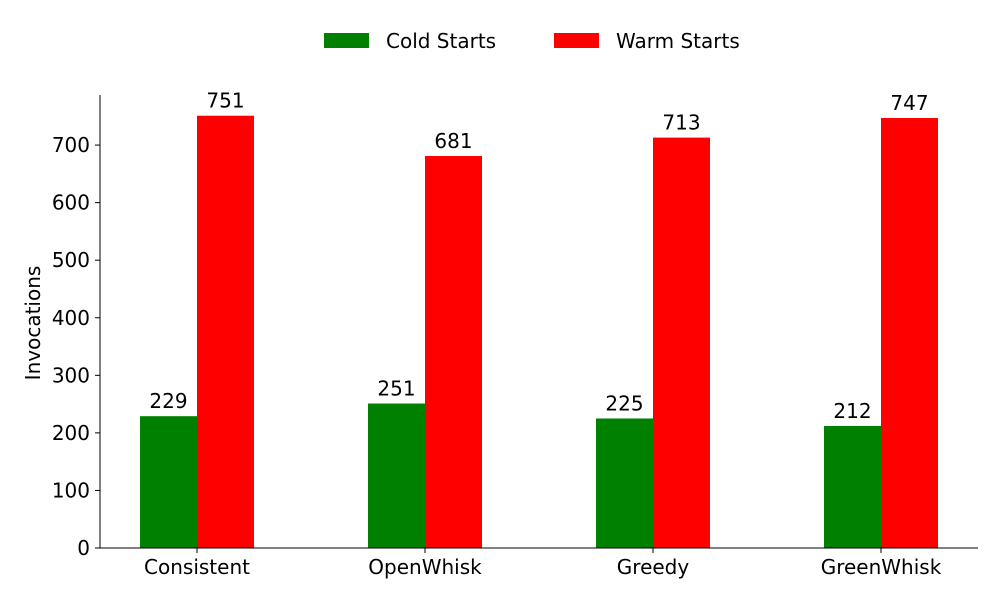 The width and height of the screenshot is (1000, 600). I want to click on legend-label: Warm Starts, so click(678, 41).